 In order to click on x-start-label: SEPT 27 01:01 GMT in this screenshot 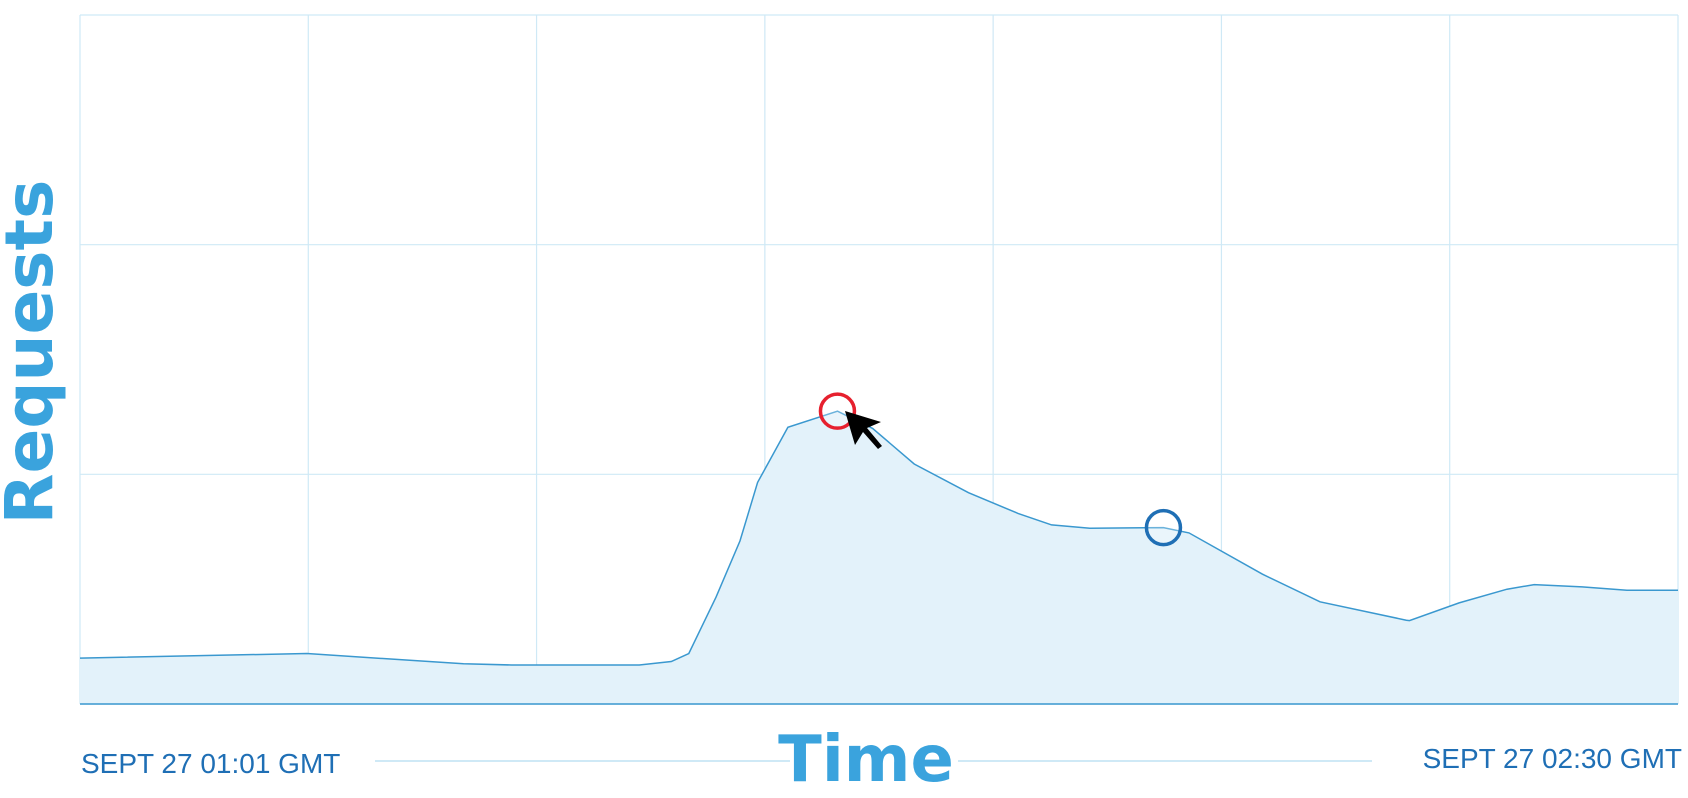, I will do `click(210, 763)`.